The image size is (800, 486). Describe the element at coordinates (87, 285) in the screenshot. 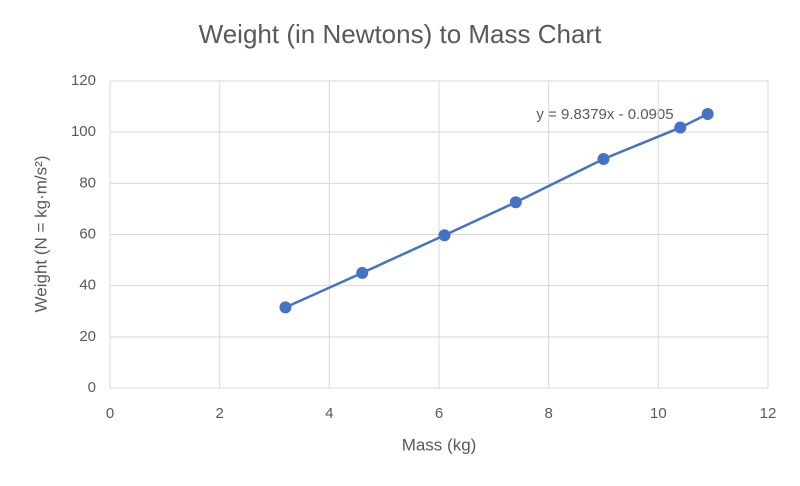

I see `y-tick-label: 40` at that location.